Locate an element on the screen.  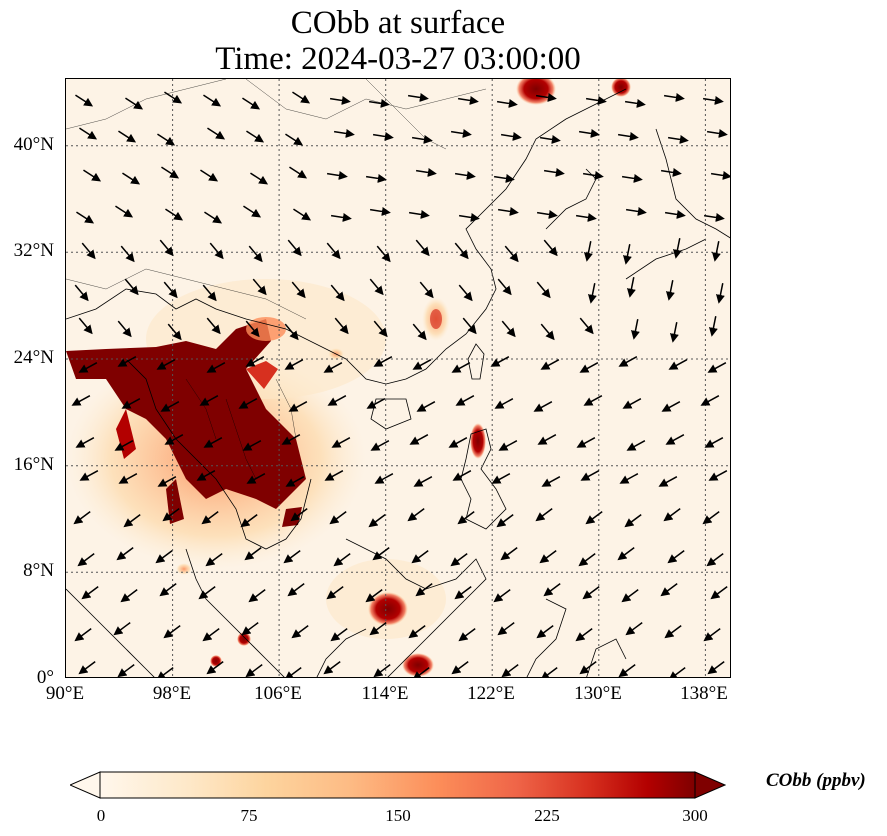
lon-tick-label: 138°E is located at coordinates (704, 693).